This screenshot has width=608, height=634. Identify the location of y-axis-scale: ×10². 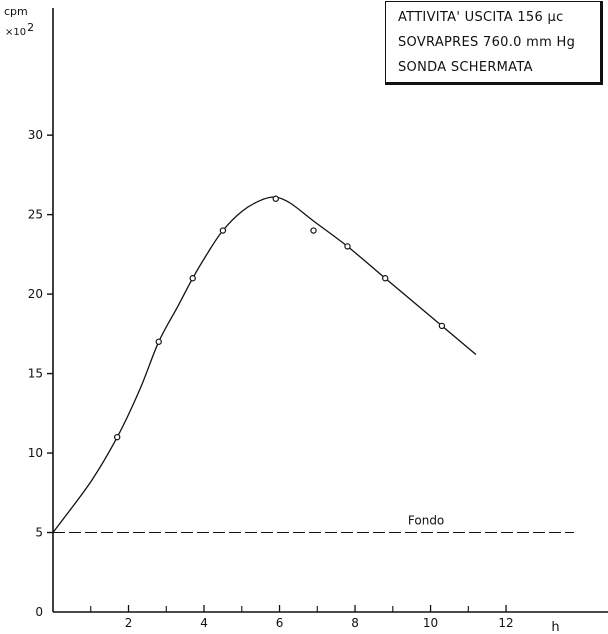
(19, 30).